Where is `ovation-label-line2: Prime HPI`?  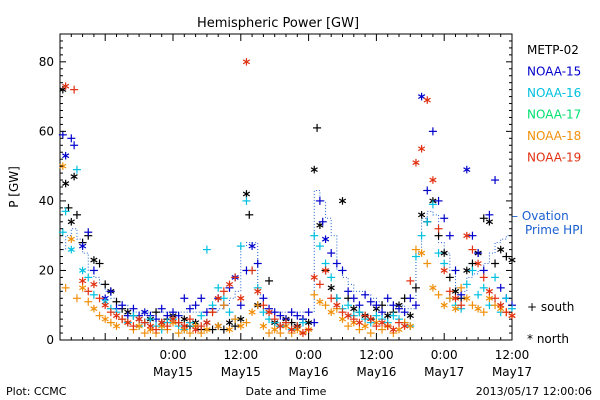
ovation-label-line2: Prime HPI is located at coordinates (554, 230).